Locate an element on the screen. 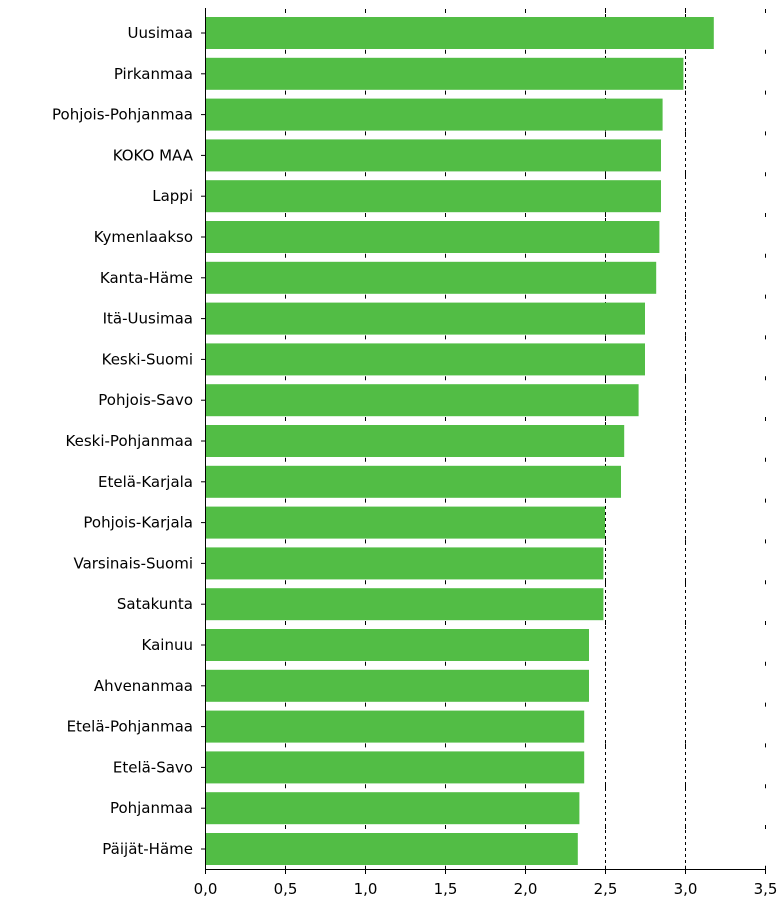  category-label: KOKO MAA is located at coordinates (153, 155).